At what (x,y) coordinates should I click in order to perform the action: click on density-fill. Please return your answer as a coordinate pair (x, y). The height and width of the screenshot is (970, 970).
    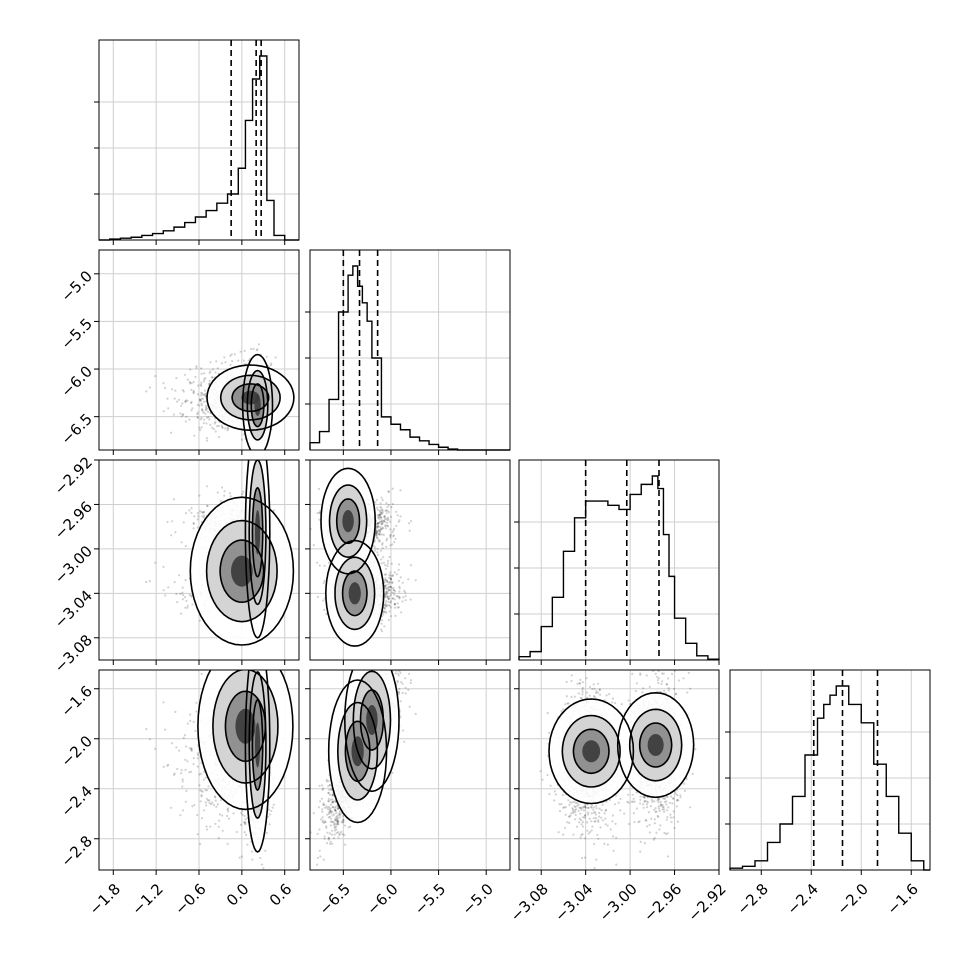
    Looking at the image, I should click on (250, 397).